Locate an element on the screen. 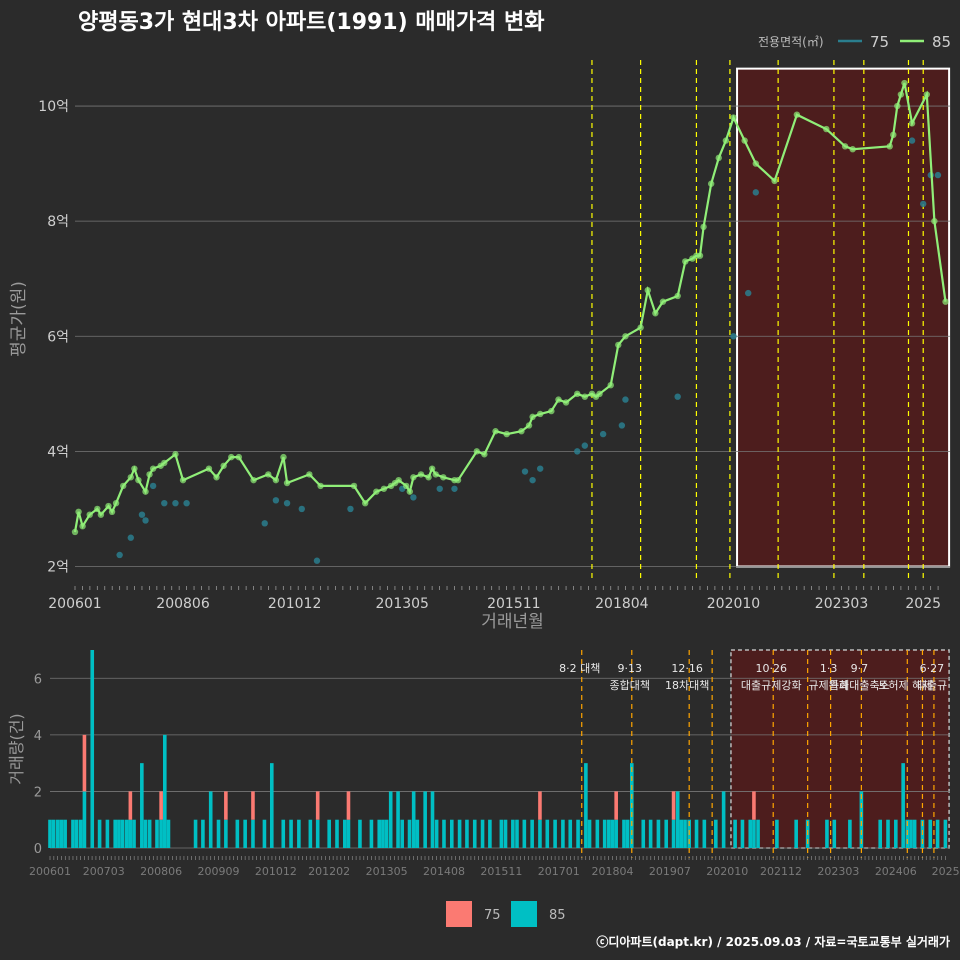 This screenshot has width=960, height=960. bar-x-tick-label: 201804 is located at coordinates (613, 871).